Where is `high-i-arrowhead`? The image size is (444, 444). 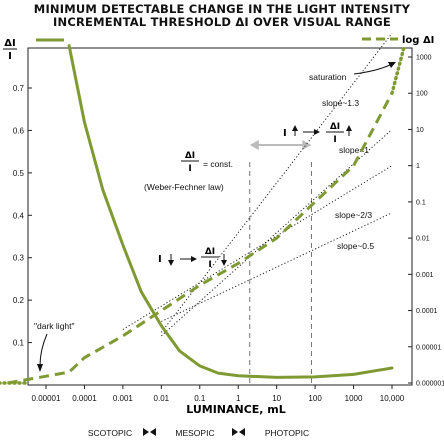
high-i-arrowhead is located at coordinates (295, 128).